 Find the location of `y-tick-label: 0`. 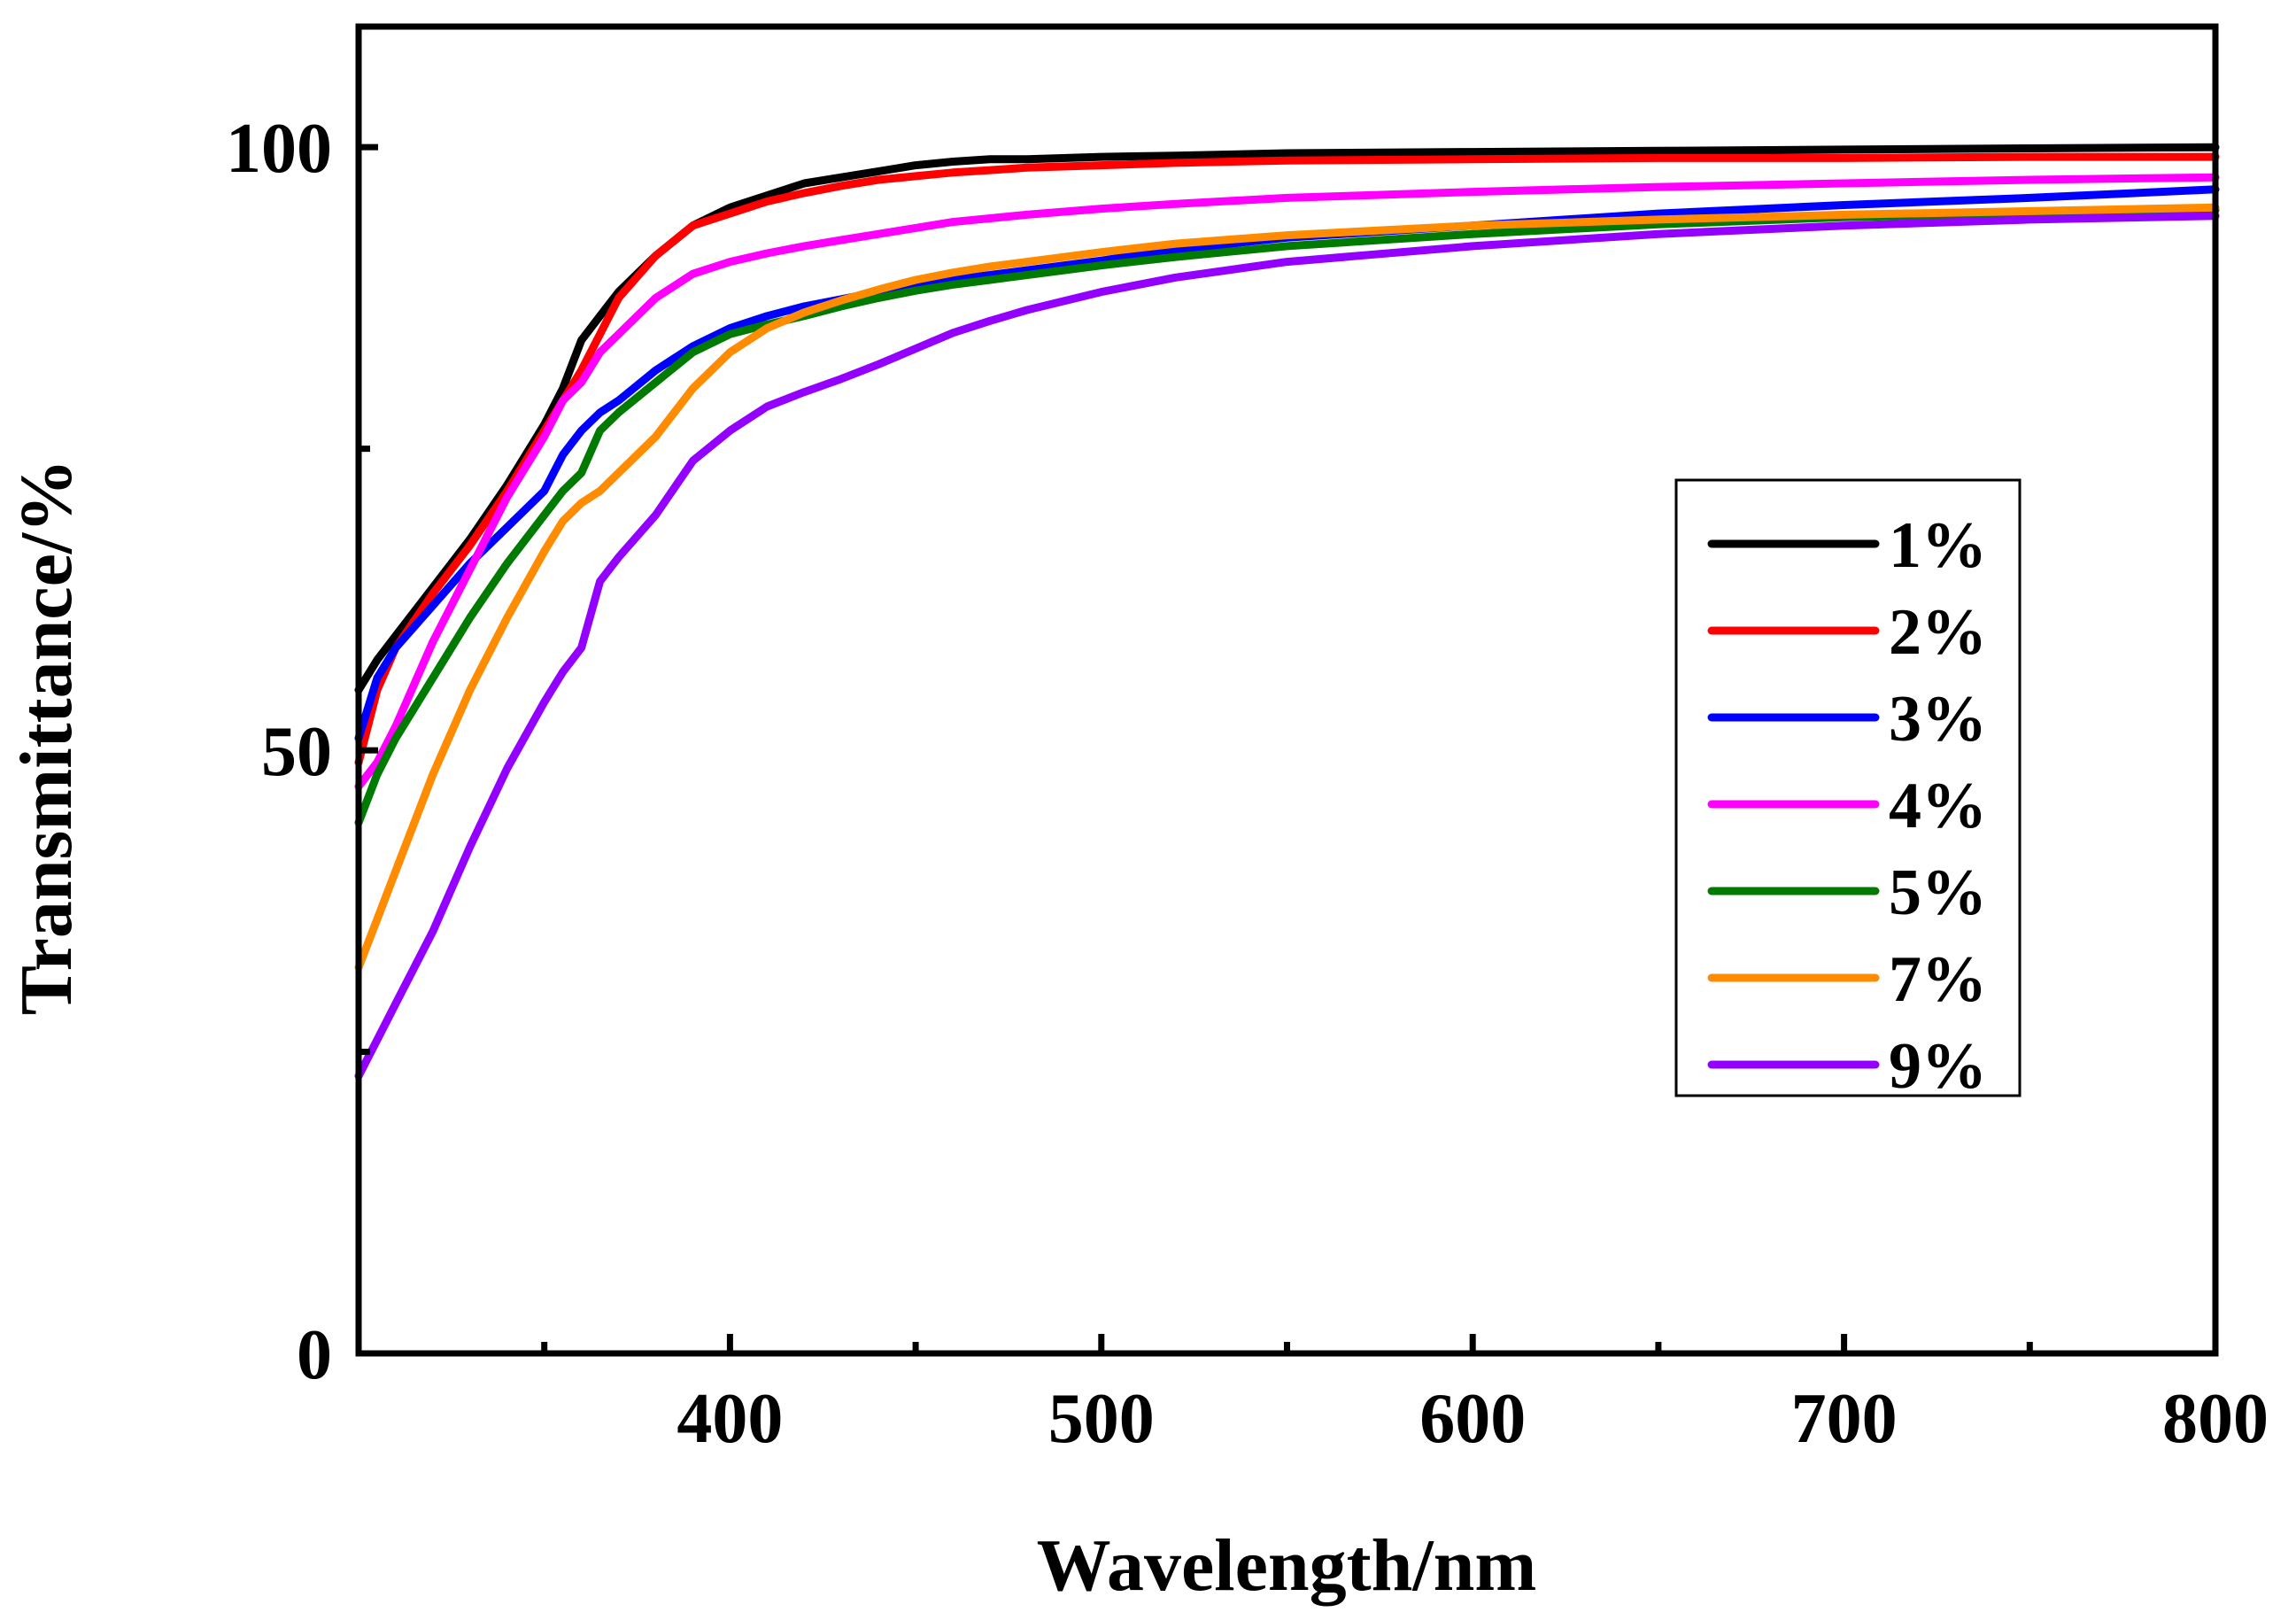

y-tick-label: 0 is located at coordinates (314, 1355).